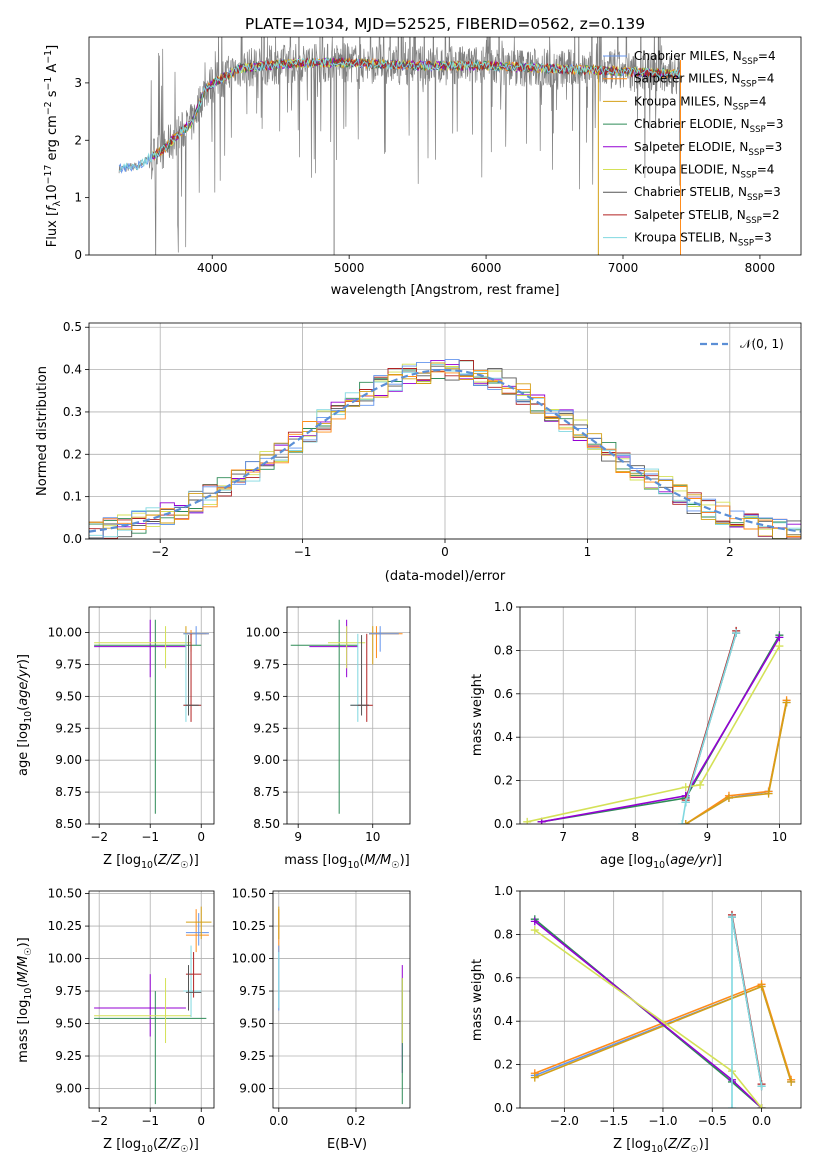  What do you see at coordinates (687, 79) in the screenshot?
I see `label-part: Salpeter MILES, N` at bounding box center [687, 79].